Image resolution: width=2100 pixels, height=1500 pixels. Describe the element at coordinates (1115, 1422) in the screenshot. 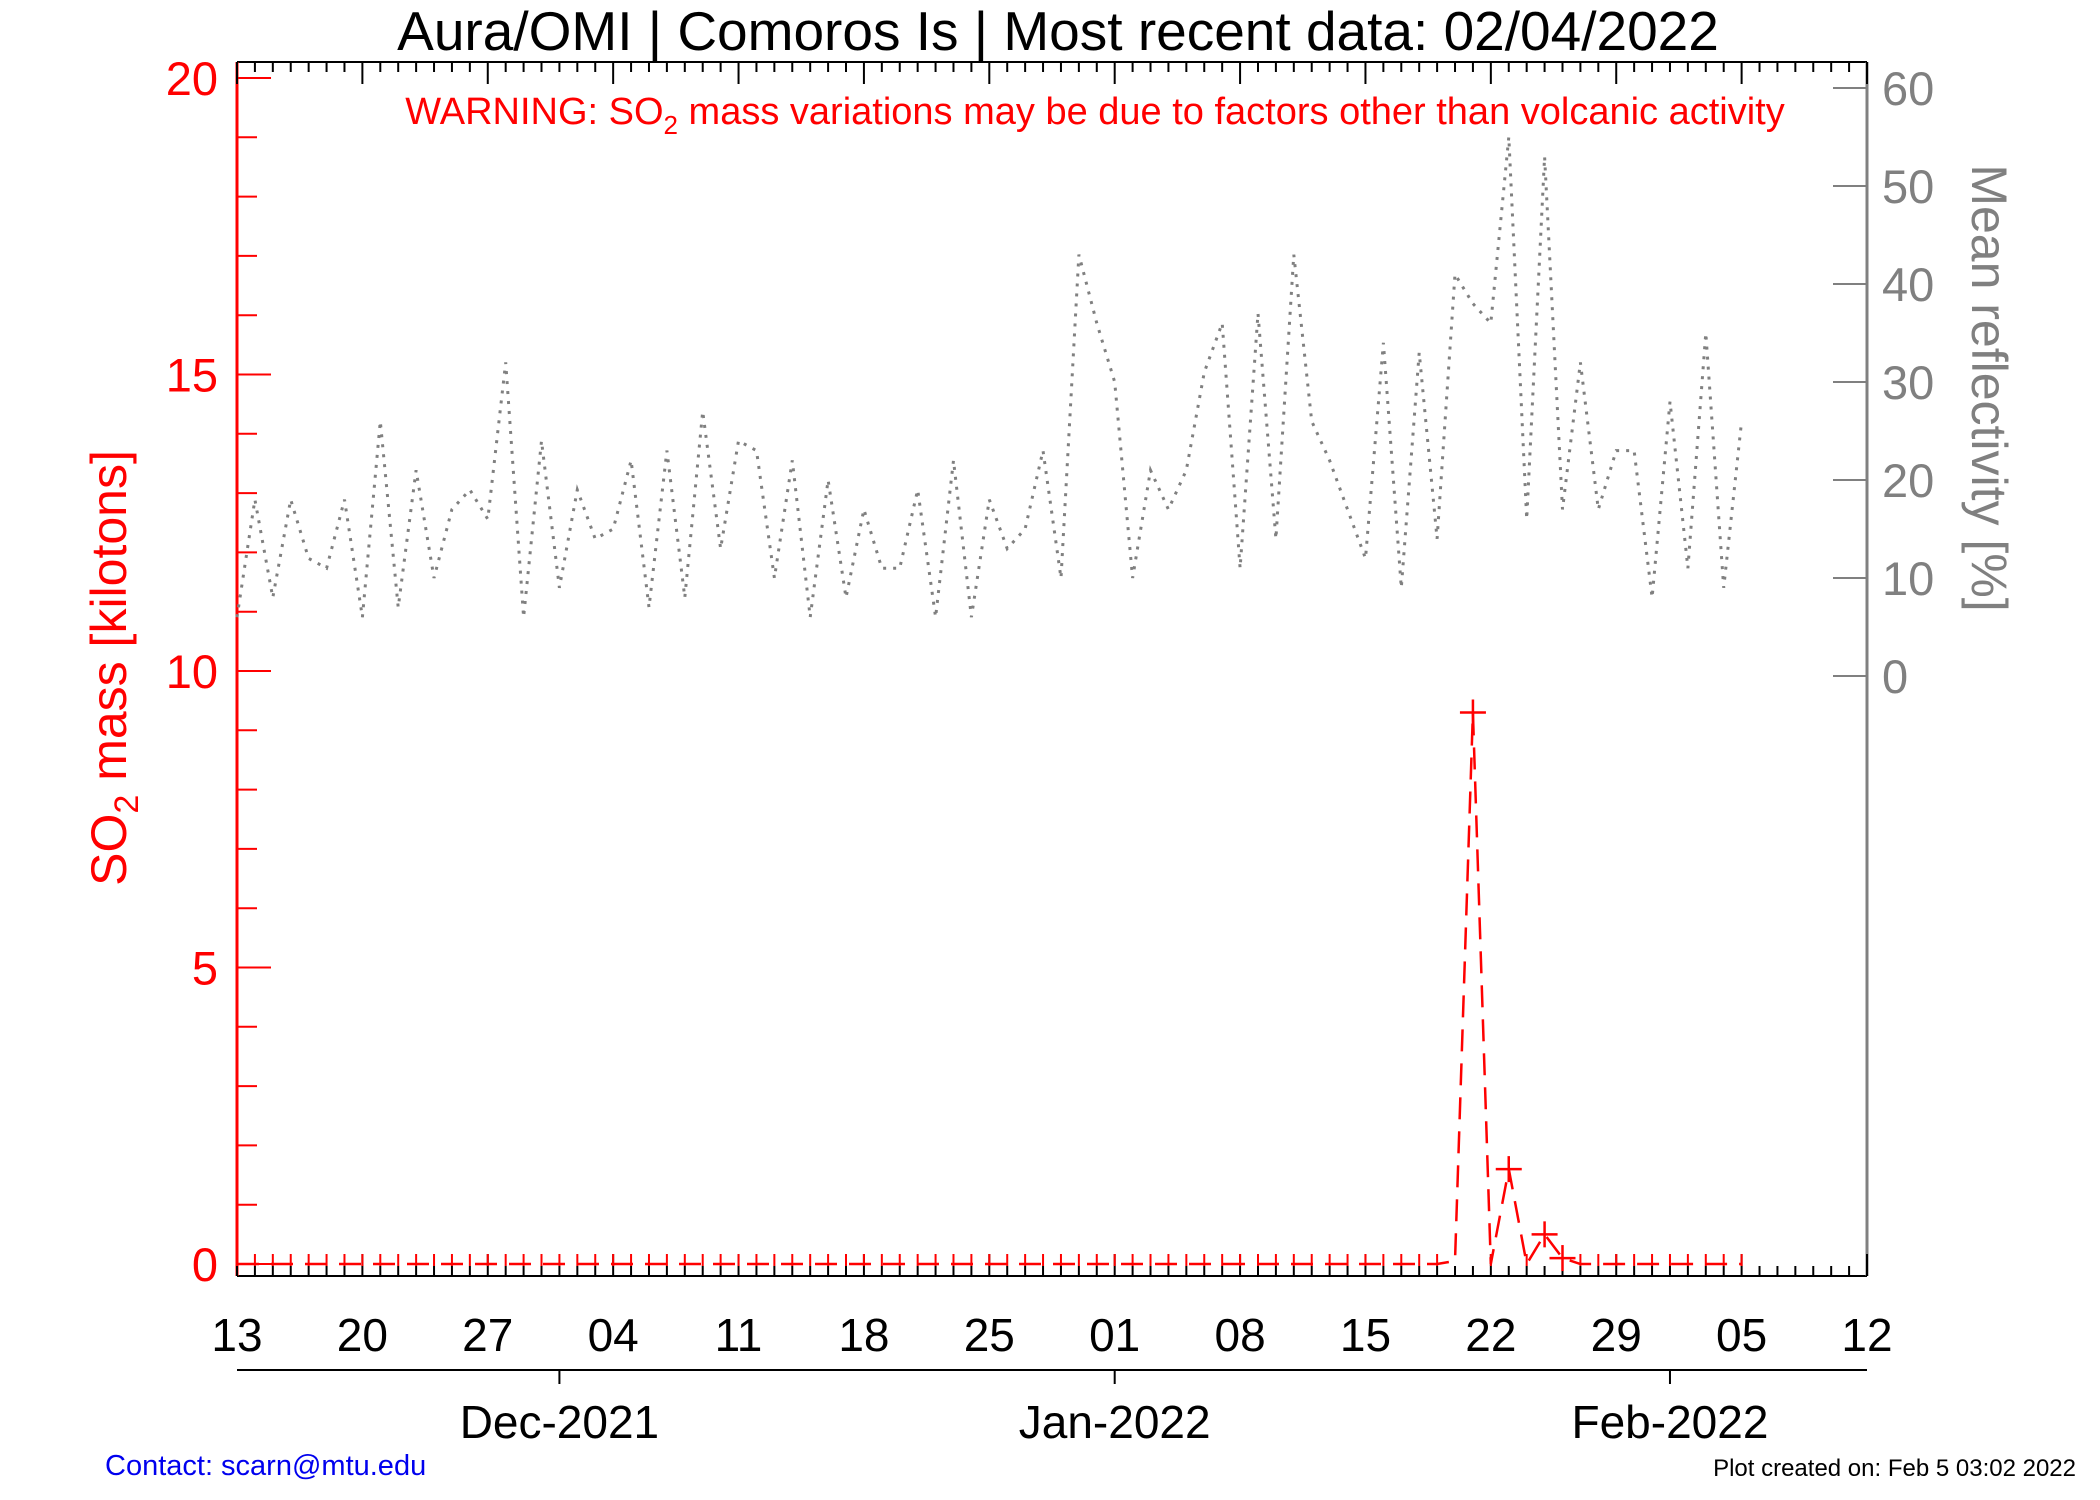

I see `month-label: Jan-2022` at that location.